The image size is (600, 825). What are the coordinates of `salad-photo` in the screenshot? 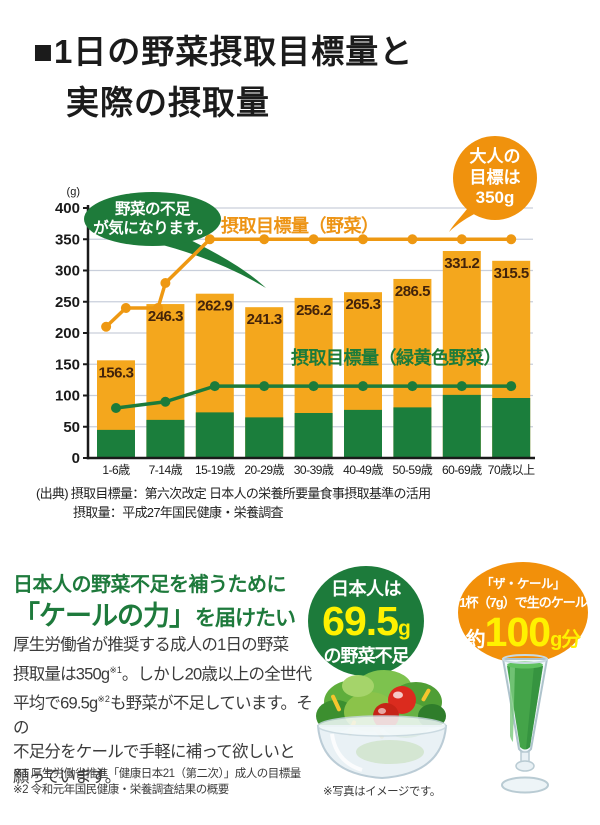 It's located at (382, 725).